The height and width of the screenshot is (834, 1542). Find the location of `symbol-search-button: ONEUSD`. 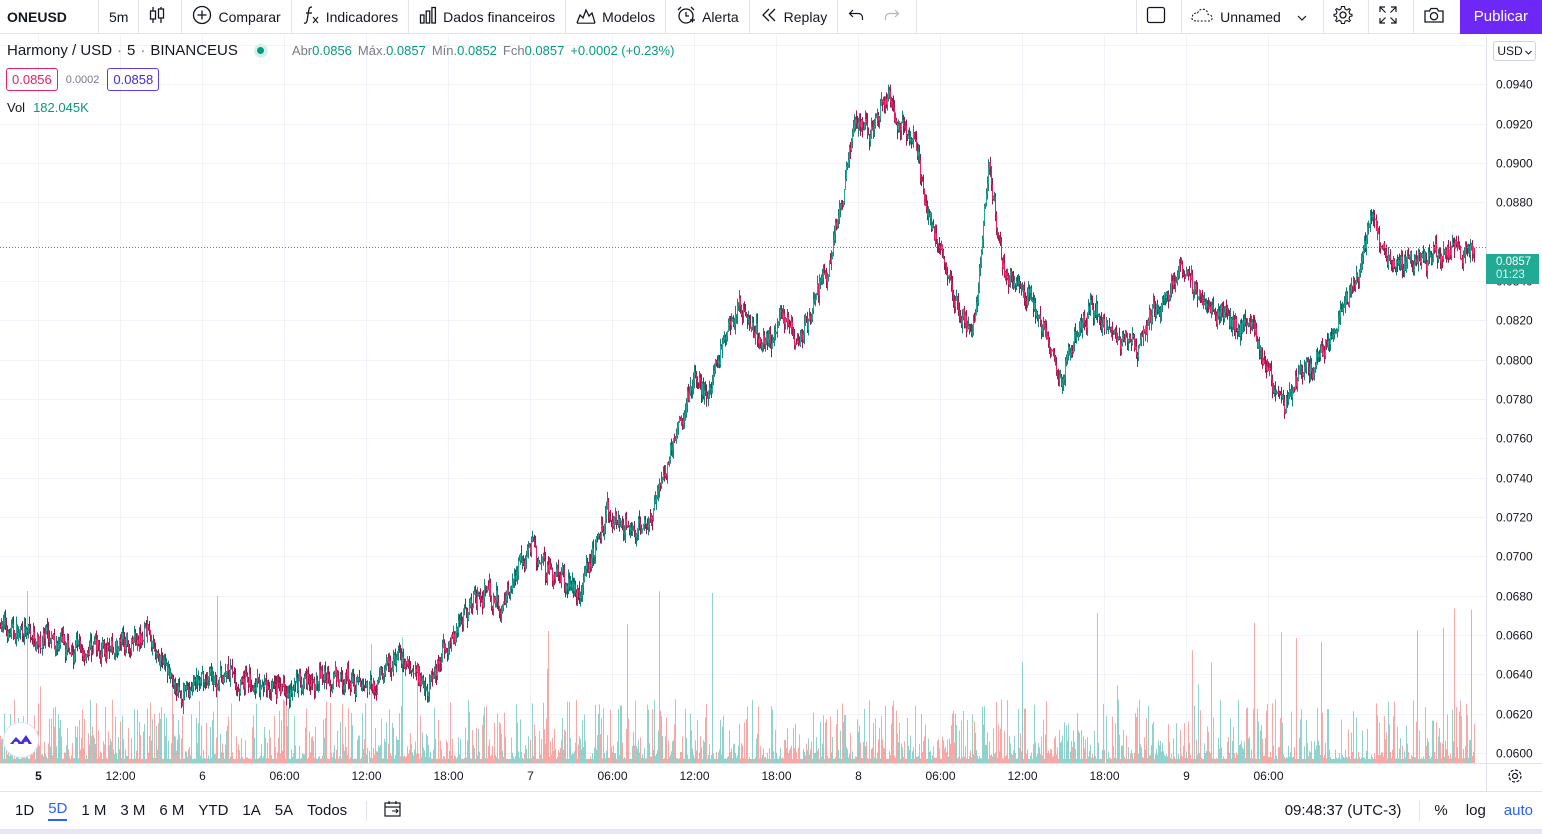

symbol-search-button: ONEUSD is located at coordinates (49, 17).